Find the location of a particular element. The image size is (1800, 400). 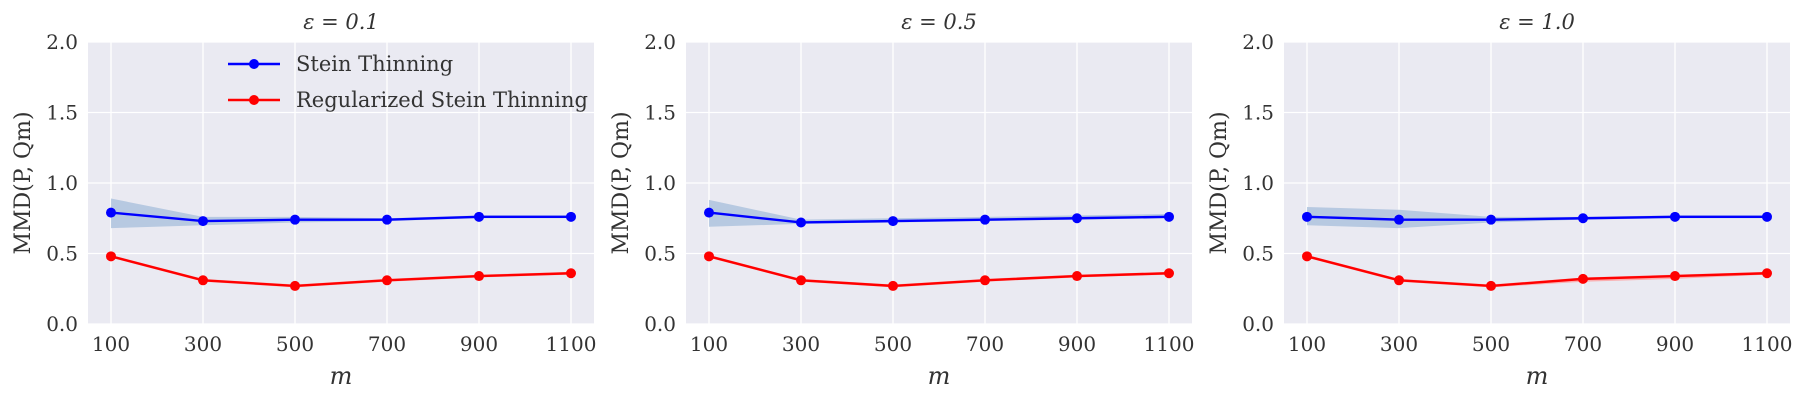

chart-title: ε = 0.5 is located at coordinates (939, 22).